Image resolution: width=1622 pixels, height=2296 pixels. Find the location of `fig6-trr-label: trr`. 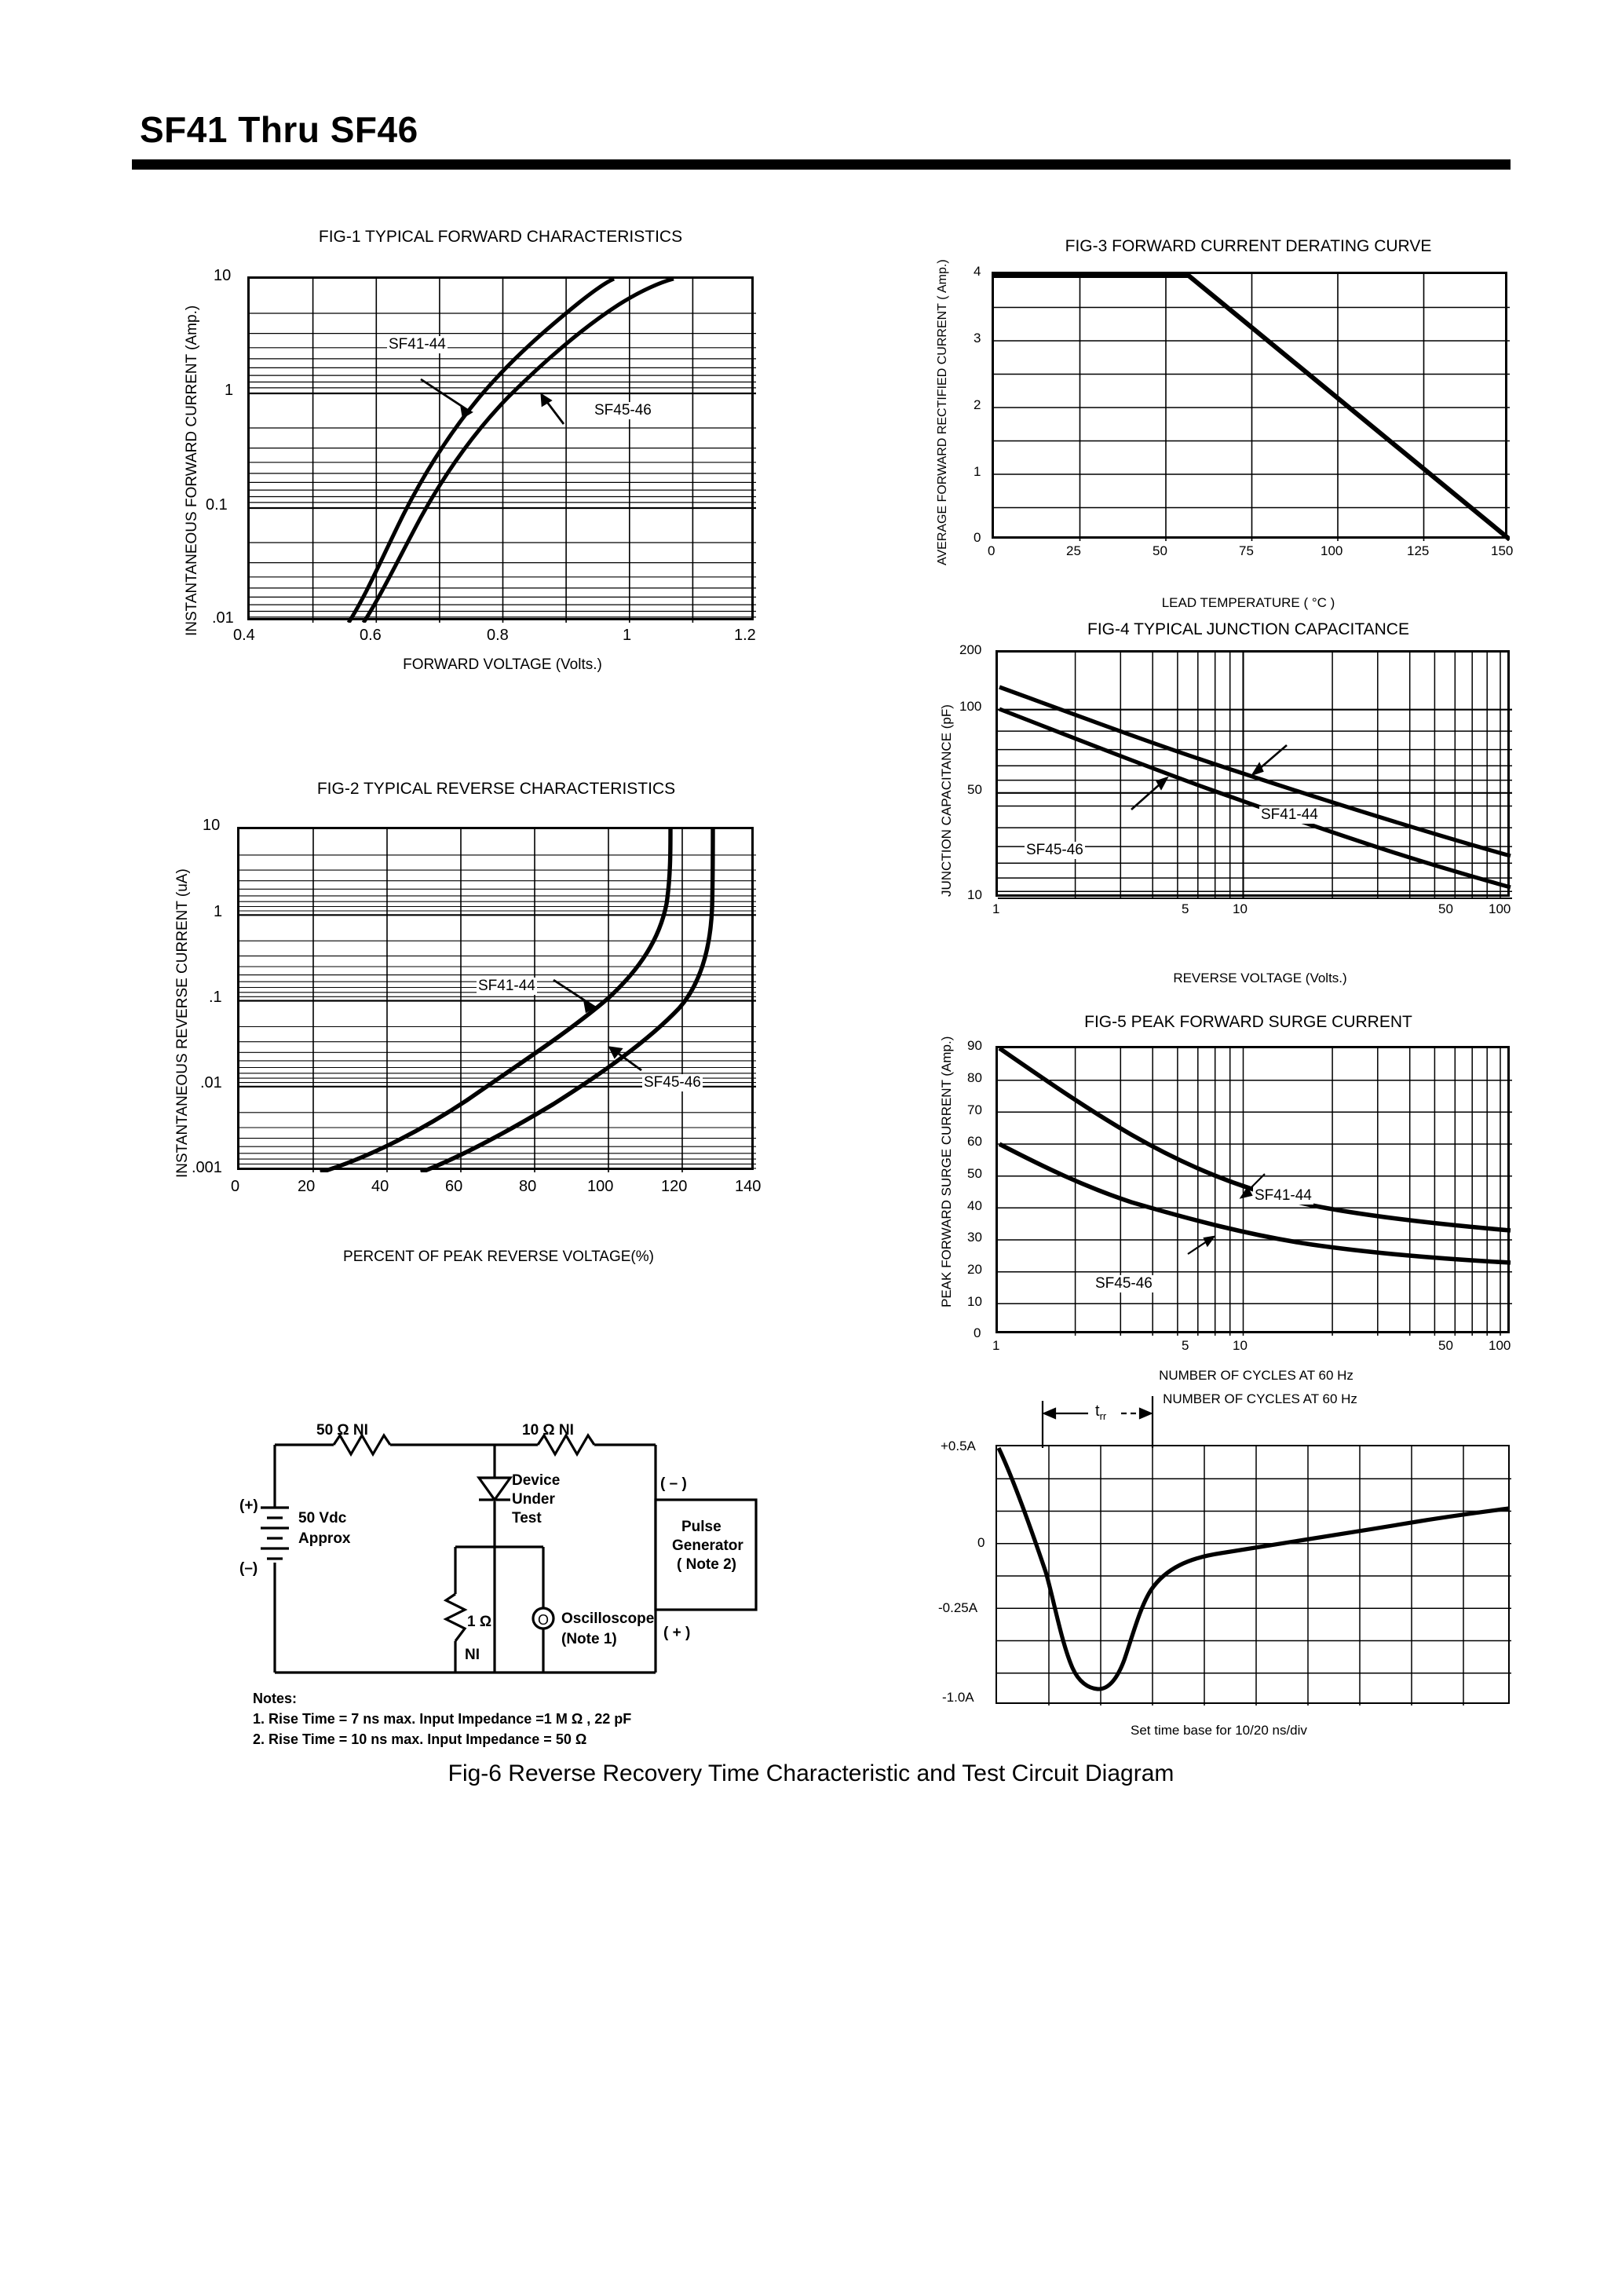

fig6-trr-label: trr is located at coordinates (1100, 1412).